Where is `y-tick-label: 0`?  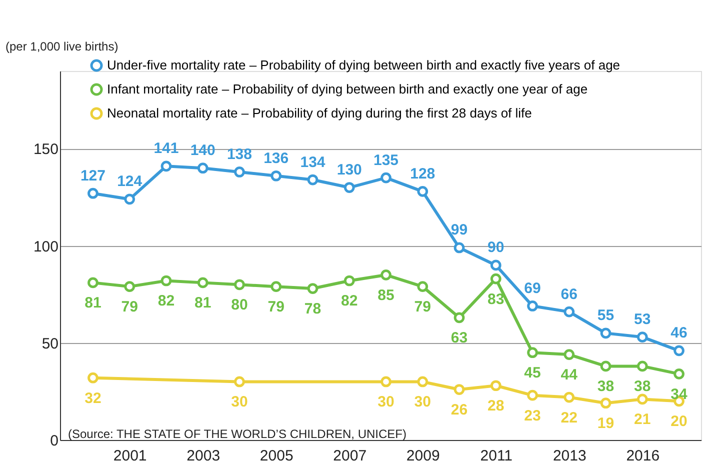 y-tick-label: 0 is located at coordinates (54, 441).